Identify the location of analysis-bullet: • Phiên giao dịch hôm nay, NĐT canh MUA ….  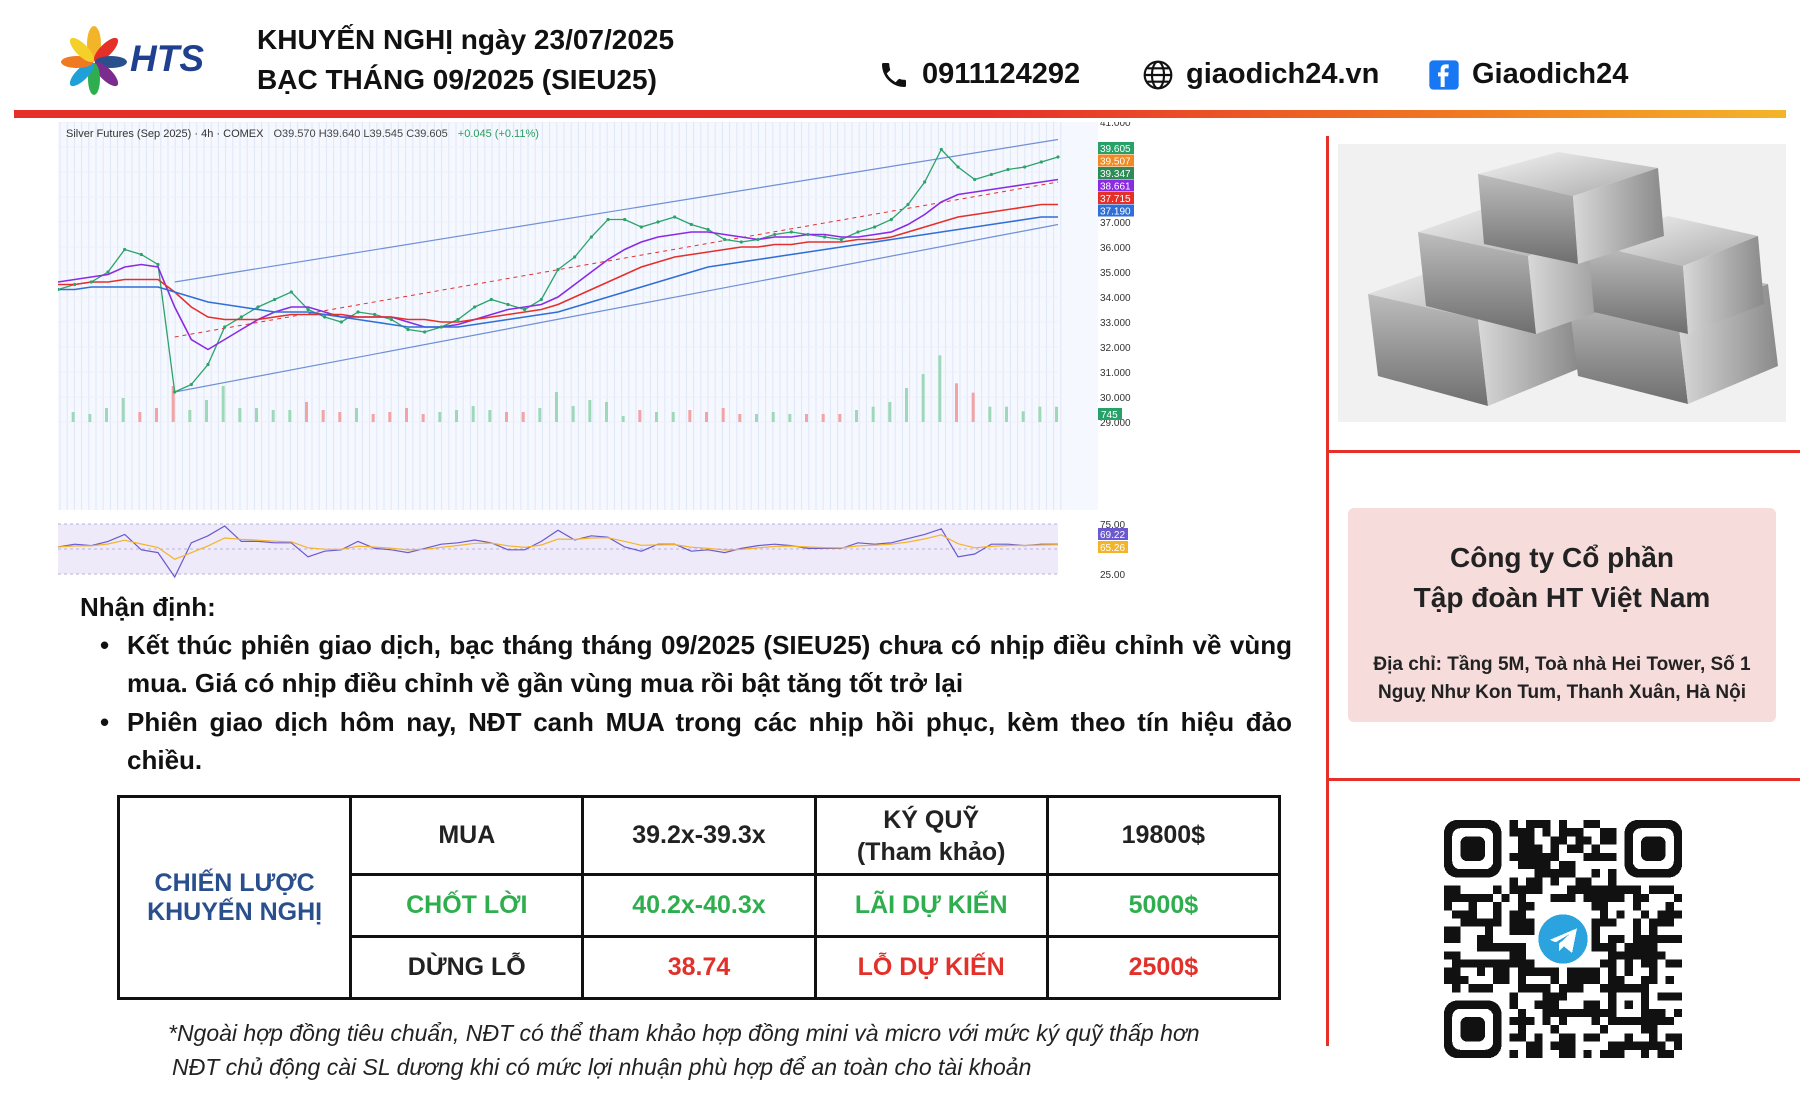
(696, 741).